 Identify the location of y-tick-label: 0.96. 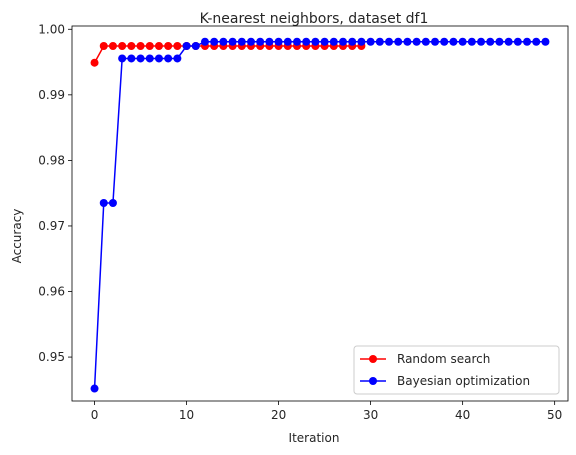
(51, 292).